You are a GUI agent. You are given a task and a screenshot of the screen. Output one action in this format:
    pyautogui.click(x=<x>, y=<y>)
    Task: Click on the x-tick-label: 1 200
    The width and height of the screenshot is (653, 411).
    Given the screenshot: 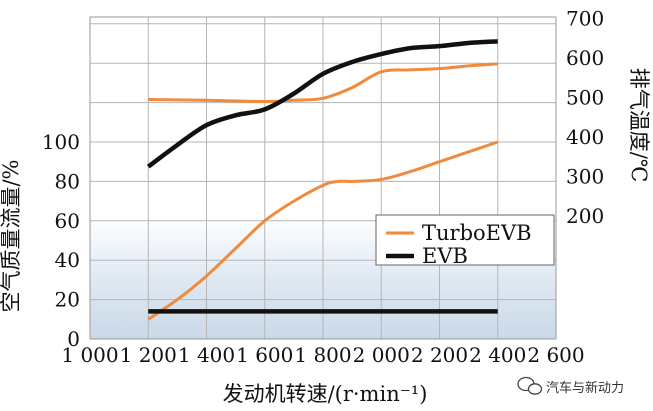 What is the action you would take?
    pyautogui.click(x=148, y=355)
    